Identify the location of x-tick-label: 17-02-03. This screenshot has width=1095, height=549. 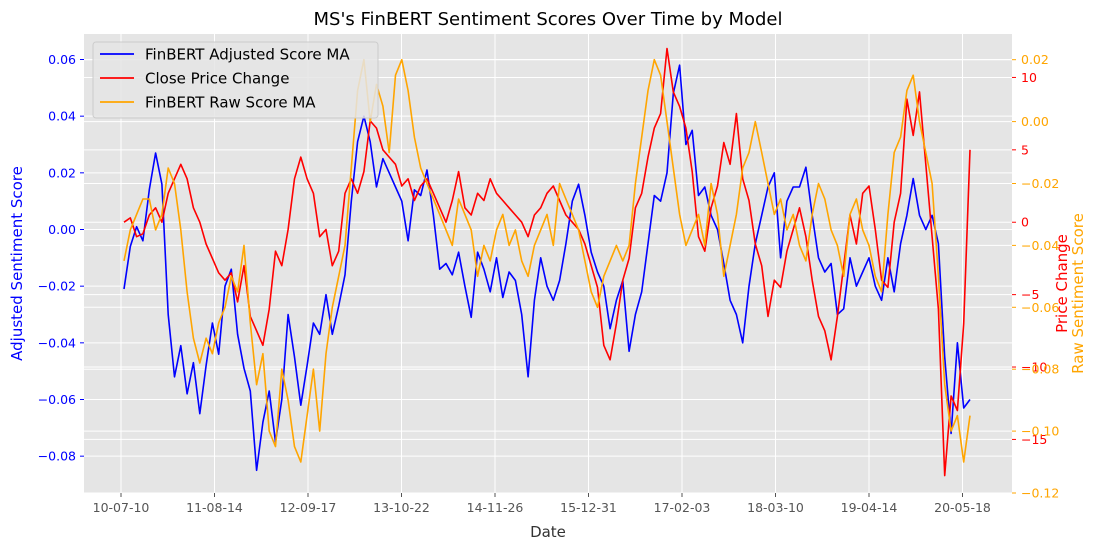
(682, 507).